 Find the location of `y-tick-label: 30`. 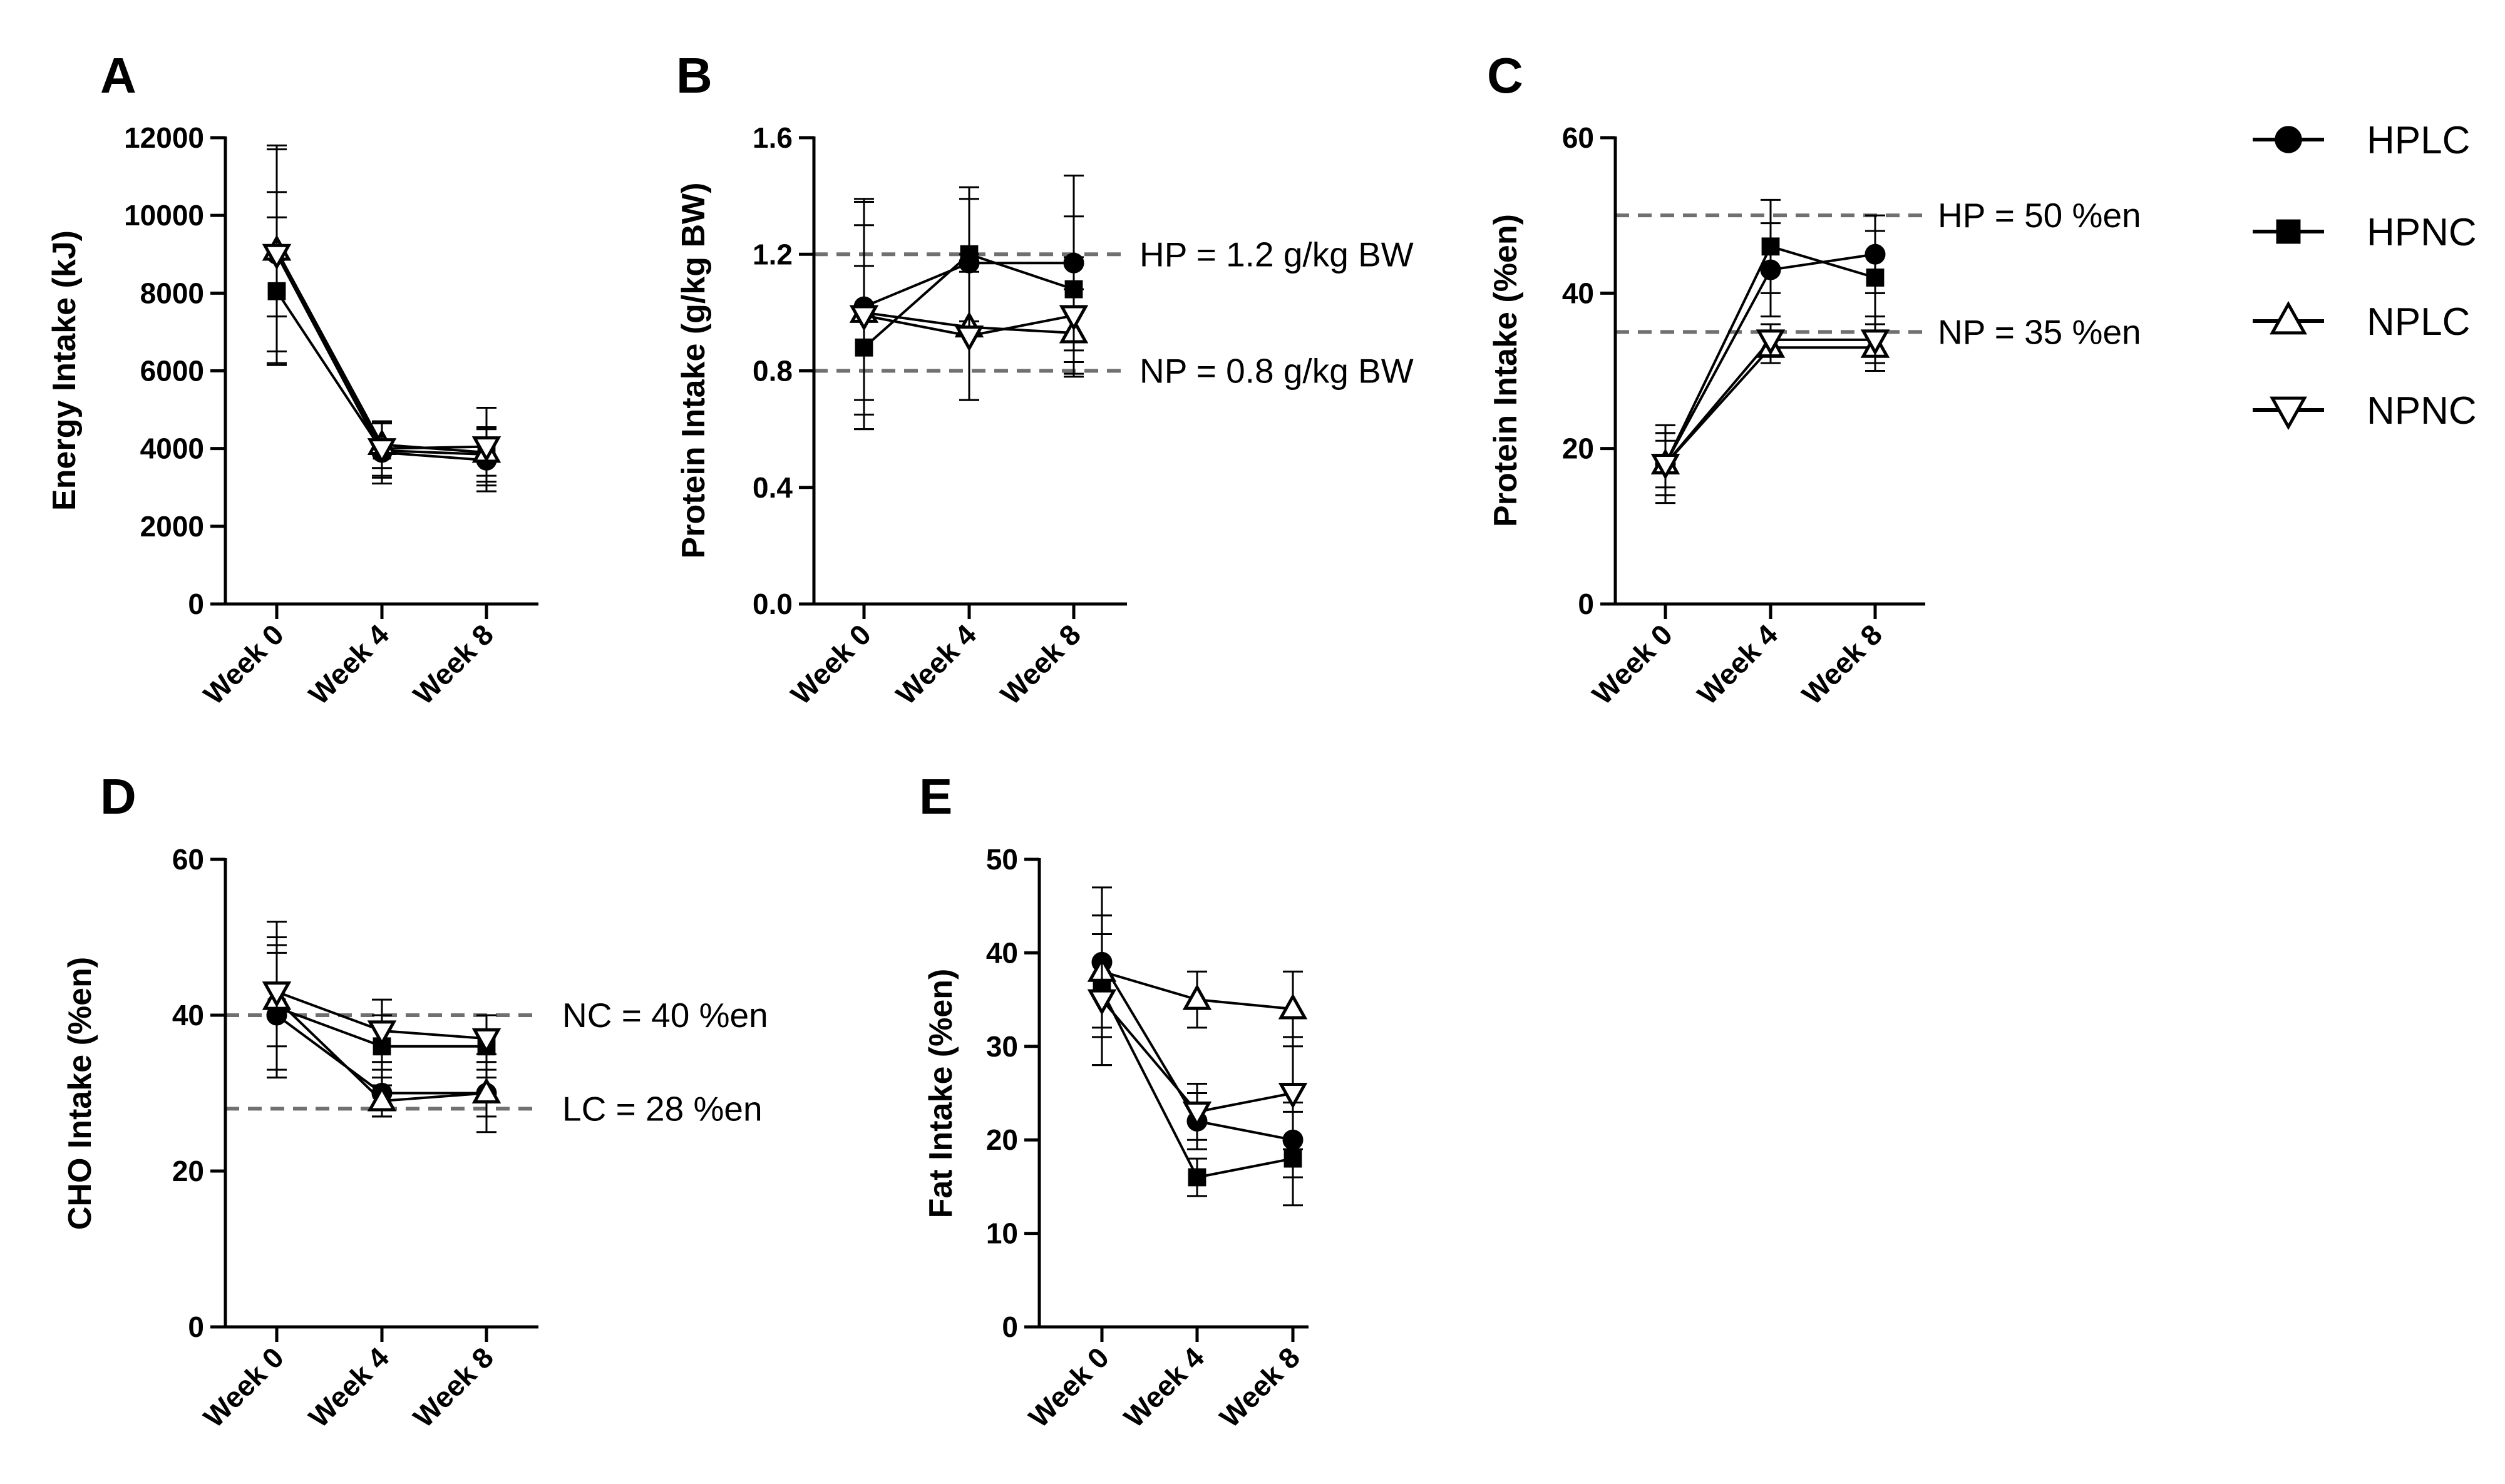

y-tick-label: 30 is located at coordinates (1002, 1046).